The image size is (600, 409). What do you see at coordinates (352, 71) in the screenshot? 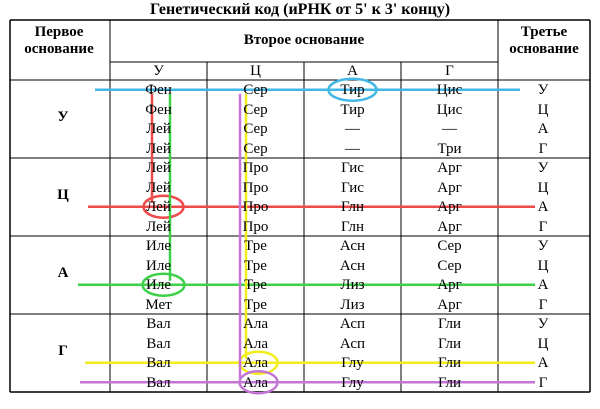
I see `second-base-3: А` at bounding box center [352, 71].